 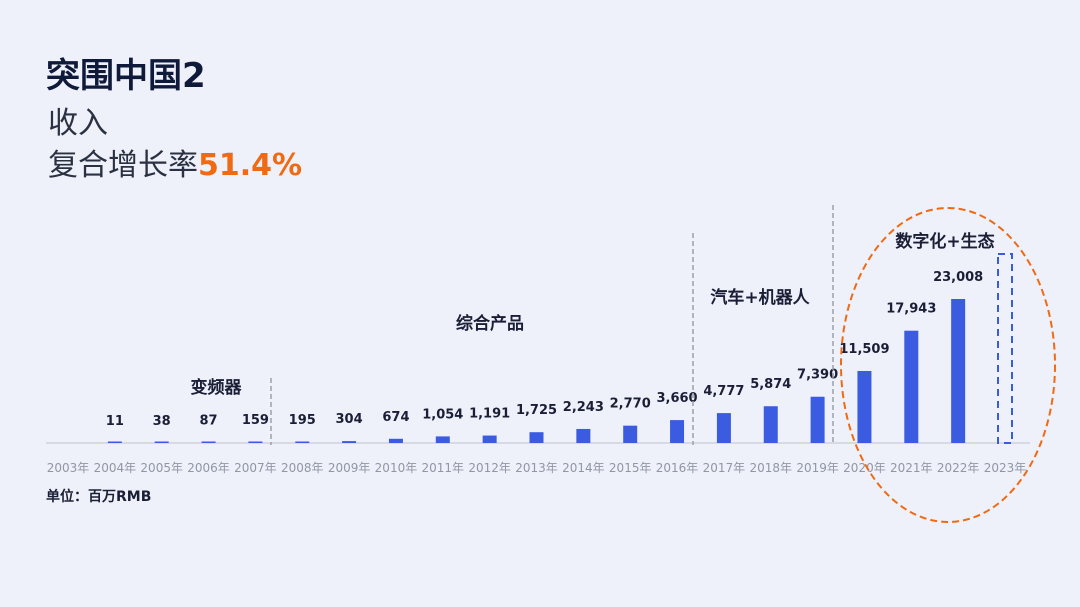 What do you see at coordinates (676, 398) in the screenshot?
I see `data-label: 3,660` at bounding box center [676, 398].